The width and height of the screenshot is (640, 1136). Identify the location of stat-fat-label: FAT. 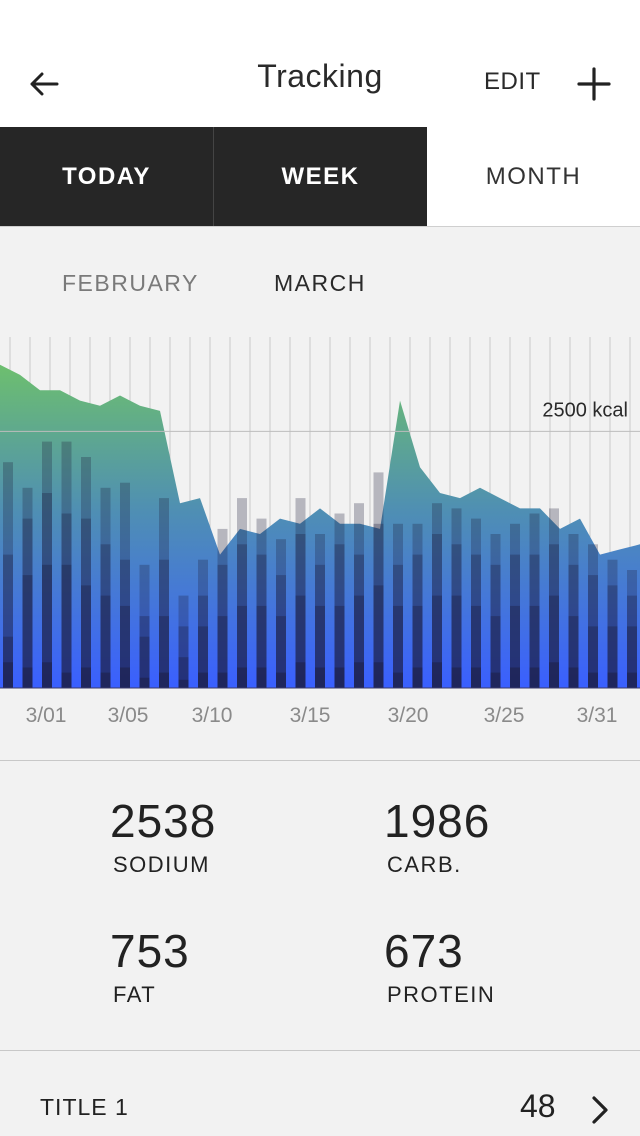
(135, 994).